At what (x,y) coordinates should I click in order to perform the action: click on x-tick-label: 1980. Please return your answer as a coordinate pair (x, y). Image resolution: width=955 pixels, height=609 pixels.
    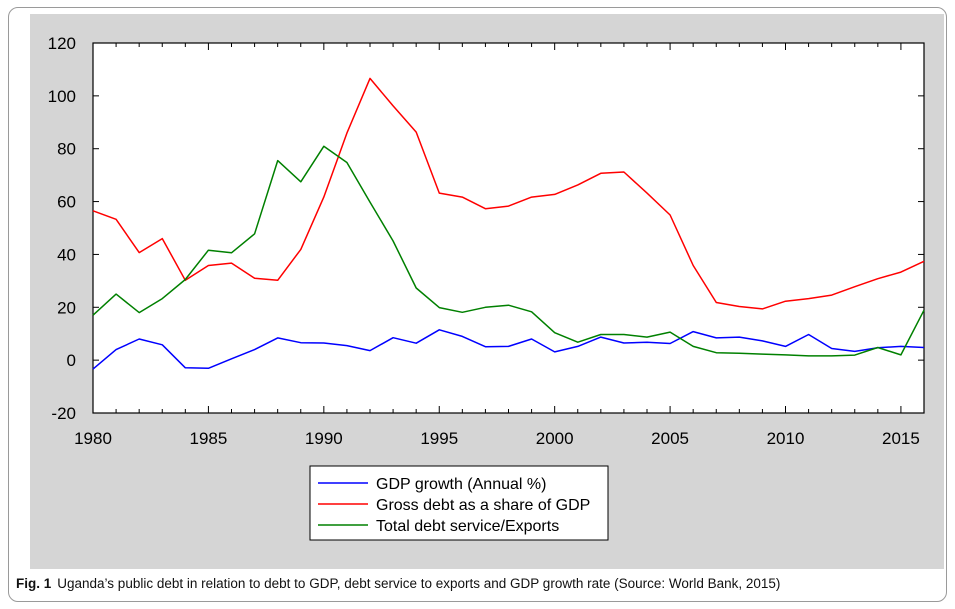
    Looking at the image, I should click on (93, 438).